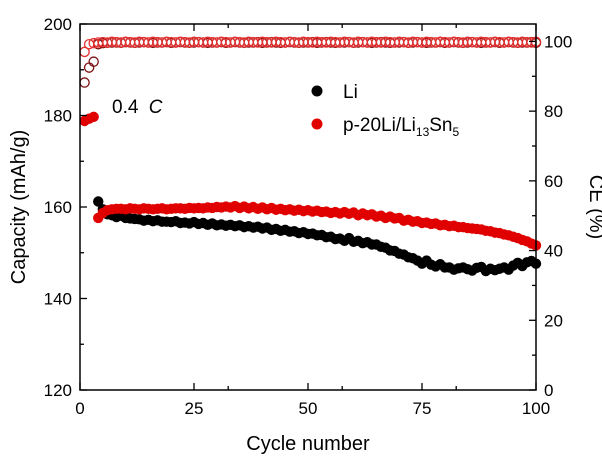 This screenshot has width=602, height=463. Describe the element at coordinates (379, 125) in the screenshot. I see `legend-label-main: p-20Li/Li` at that location.